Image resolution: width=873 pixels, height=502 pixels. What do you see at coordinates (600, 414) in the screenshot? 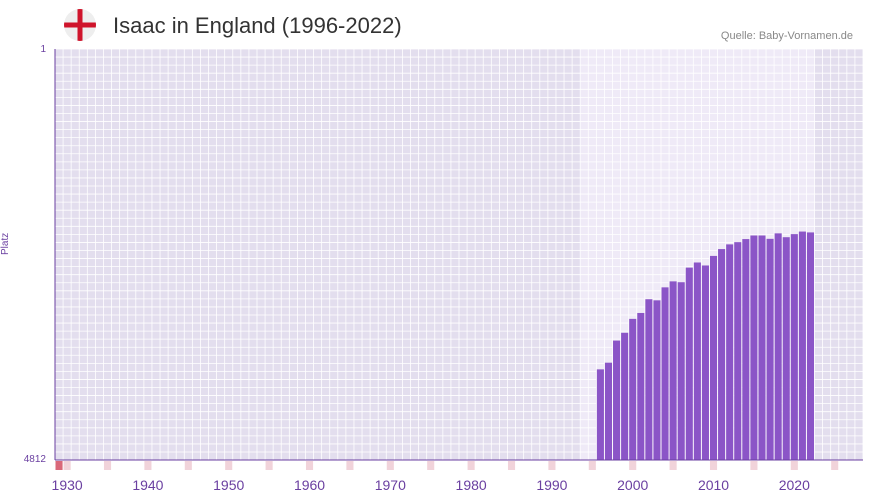
I see `bar-1996` at bounding box center [600, 414].